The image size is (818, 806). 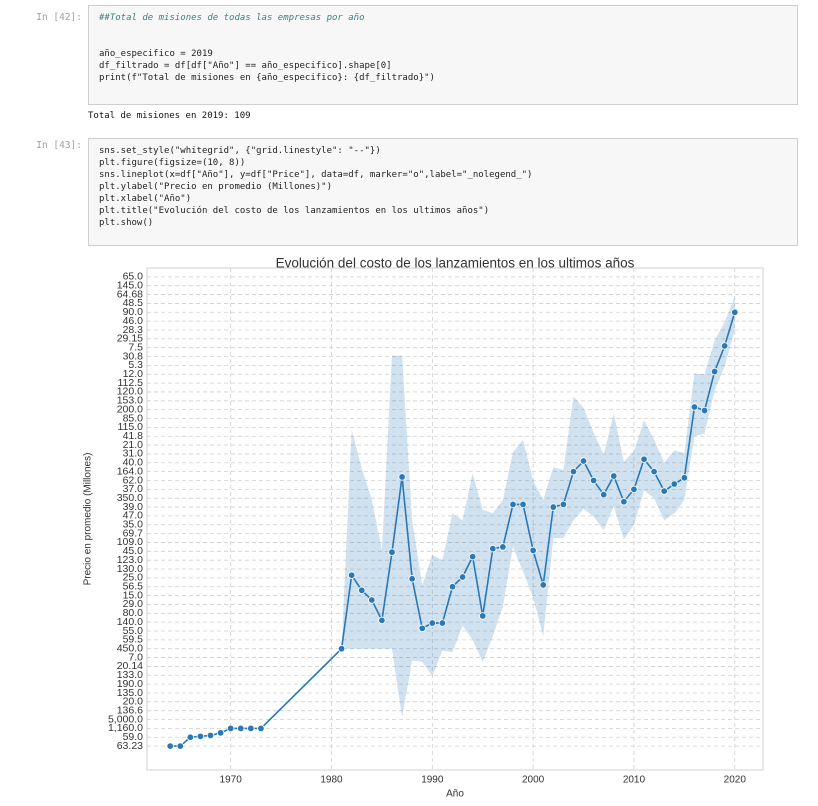 What do you see at coordinates (455, 794) in the screenshot?
I see `x-axis-label: Año` at bounding box center [455, 794].